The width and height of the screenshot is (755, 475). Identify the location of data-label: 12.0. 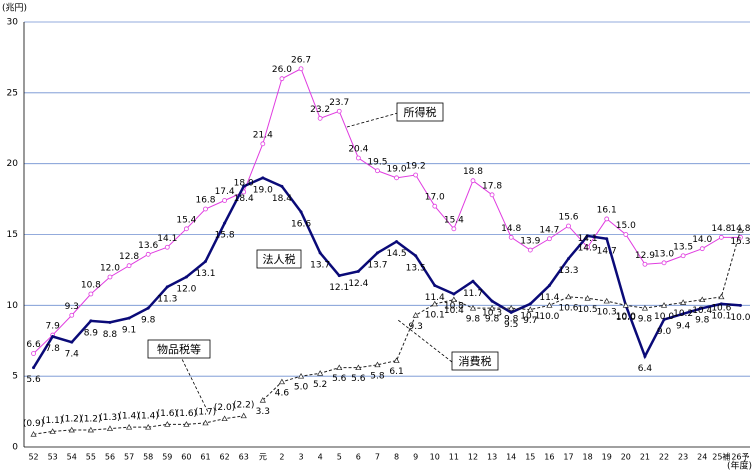
(186, 290).